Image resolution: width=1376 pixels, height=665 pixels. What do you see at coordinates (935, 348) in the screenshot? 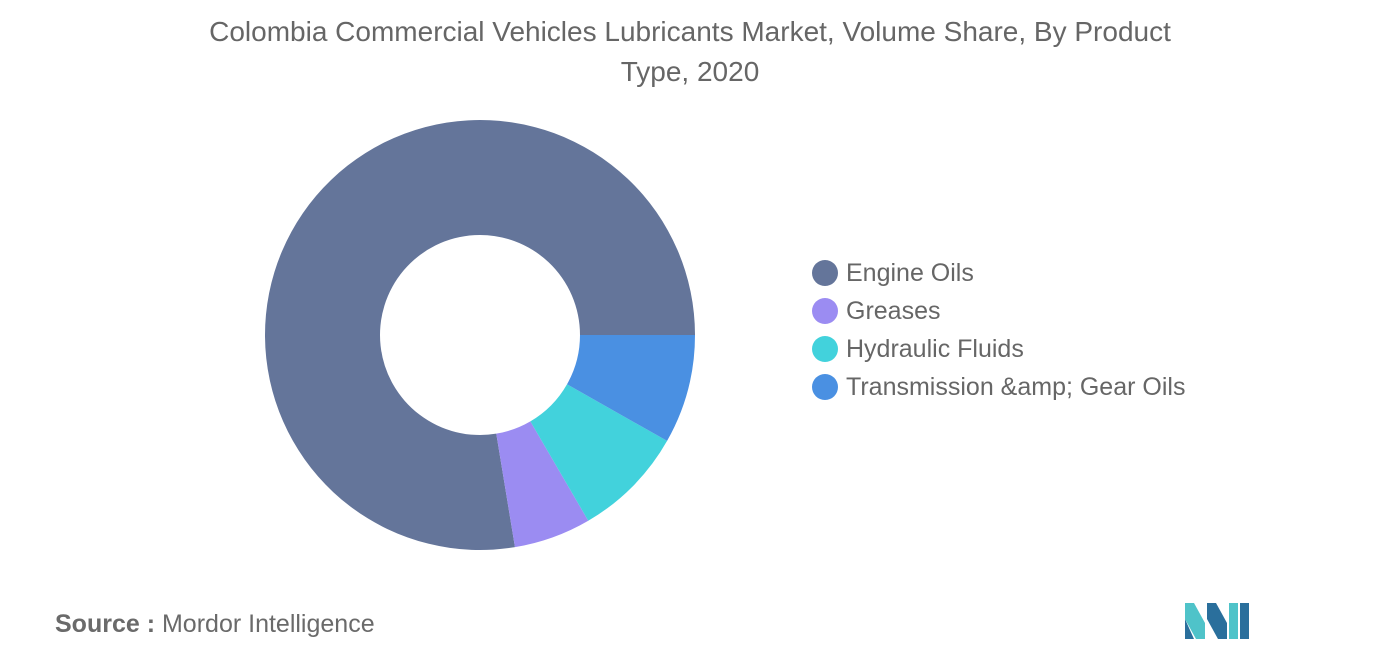
I see `legend-label: Hydraulic Fluids` at bounding box center [935, 348].